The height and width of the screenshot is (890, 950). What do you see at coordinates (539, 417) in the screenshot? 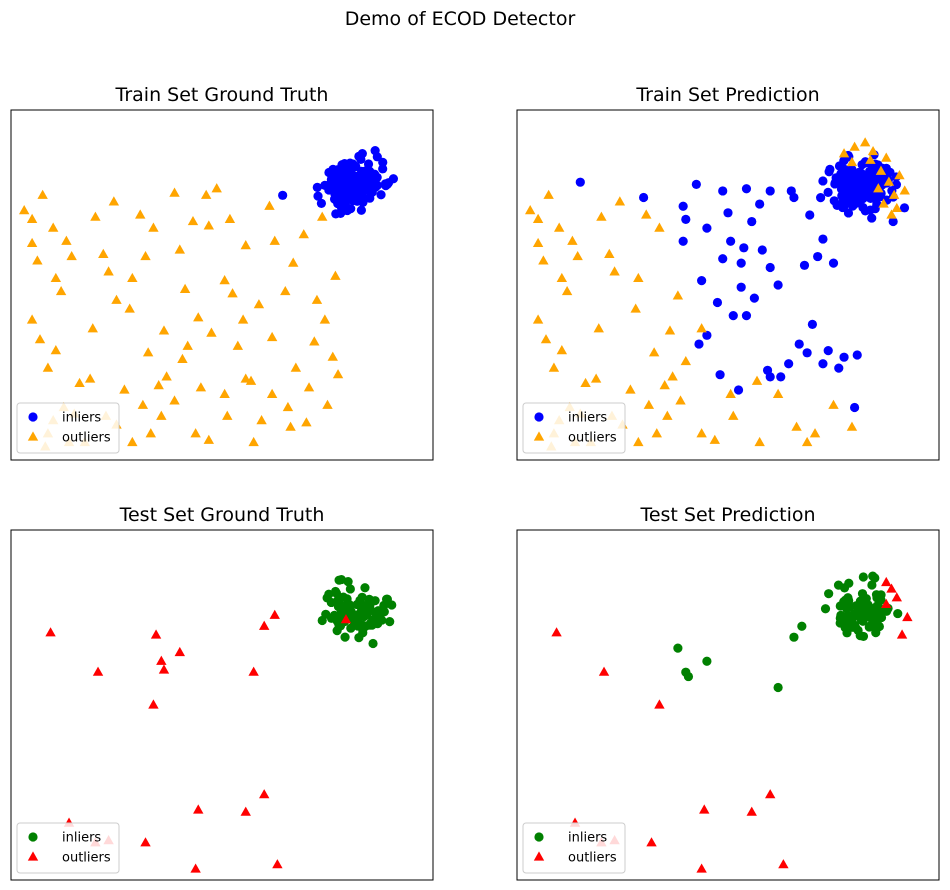
I see `legend-marker-inliers` at bounding box center [539, 417].